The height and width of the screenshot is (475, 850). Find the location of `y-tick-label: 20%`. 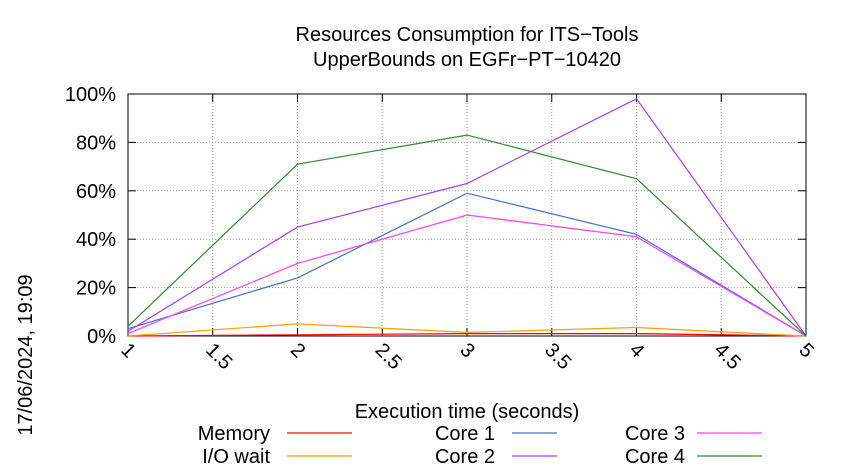

y-tick-label: 20% is located at coordinates (96, 289).